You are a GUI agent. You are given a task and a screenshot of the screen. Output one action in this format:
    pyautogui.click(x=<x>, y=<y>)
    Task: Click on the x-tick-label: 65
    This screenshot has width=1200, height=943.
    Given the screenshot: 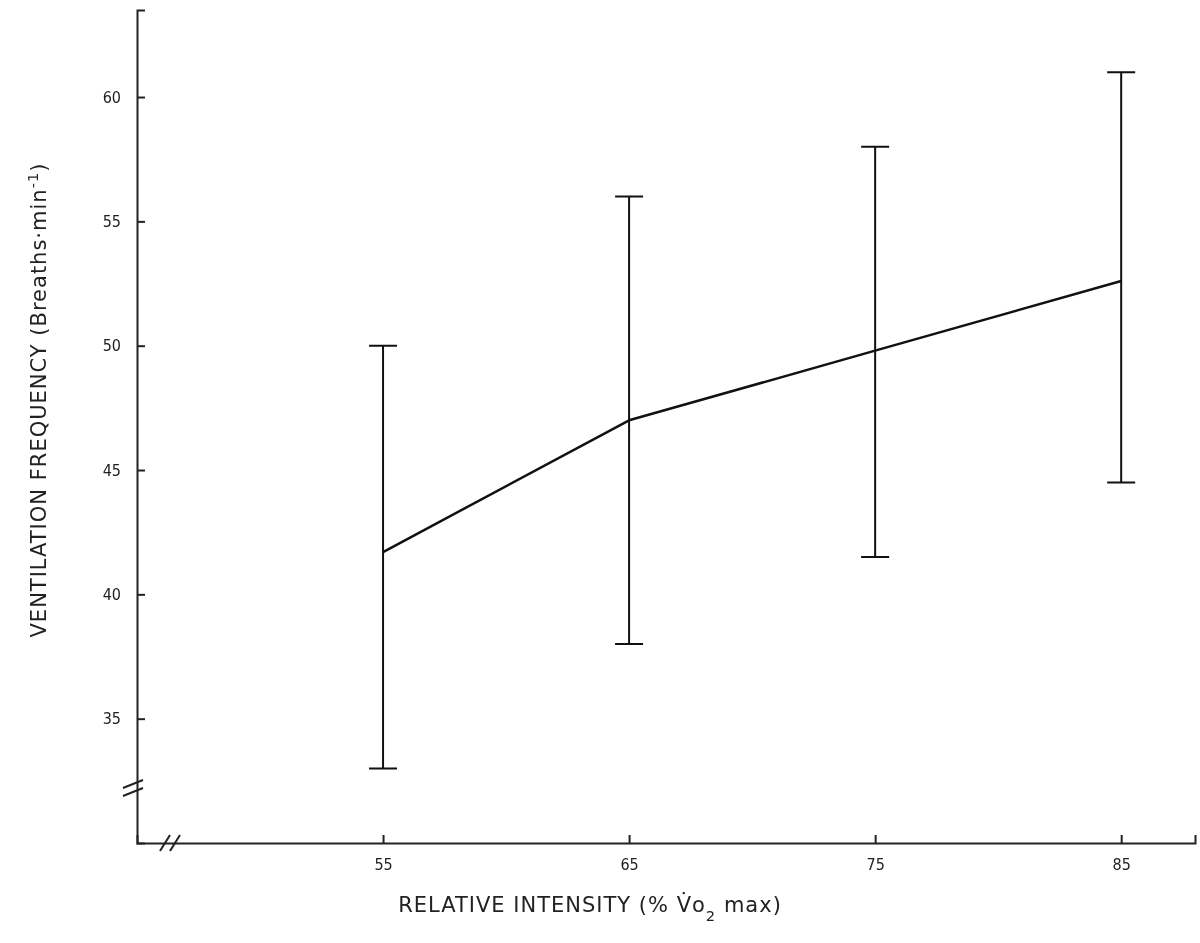 What is the action you would take?
    pyautogui.click(x=629, y=865)
    